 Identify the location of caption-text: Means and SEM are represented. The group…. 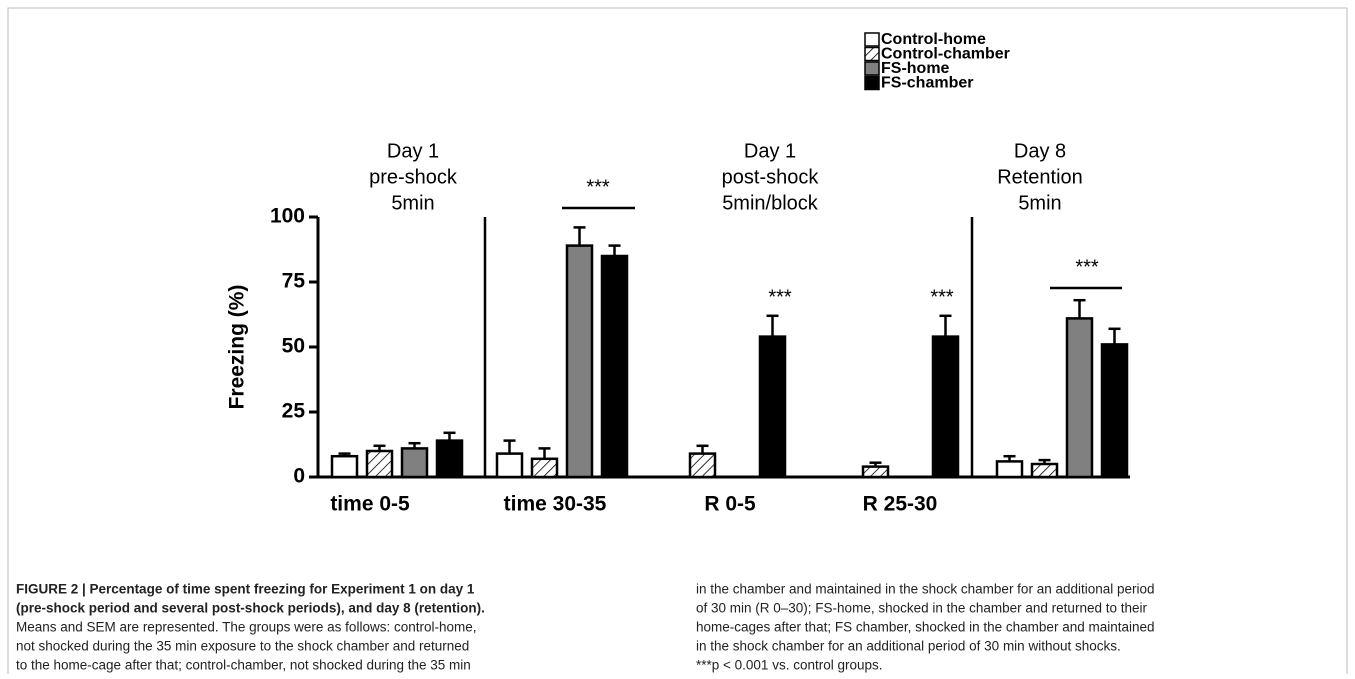
(246, 627).